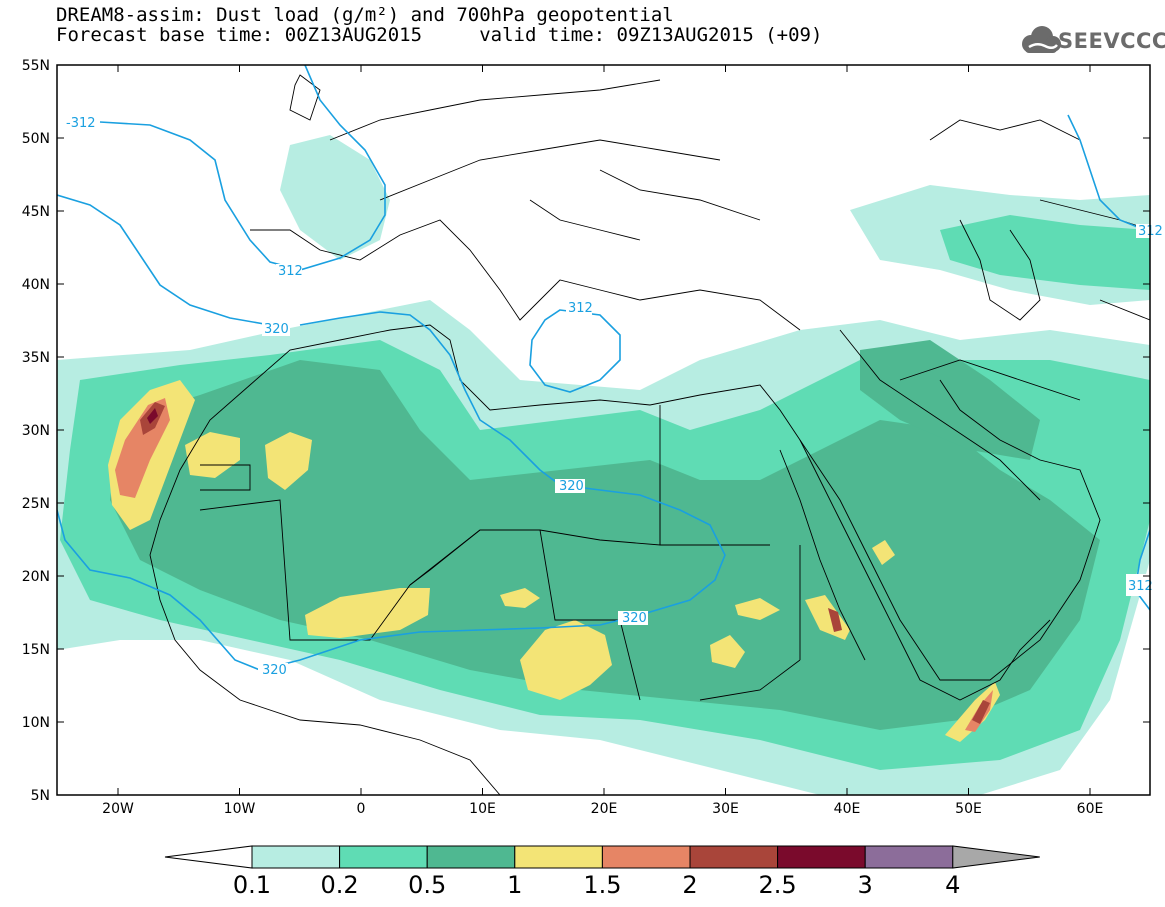  Describe the element at coordinates (689, 885) in the screenshot. I see `colorbar-label: 2` at that location.